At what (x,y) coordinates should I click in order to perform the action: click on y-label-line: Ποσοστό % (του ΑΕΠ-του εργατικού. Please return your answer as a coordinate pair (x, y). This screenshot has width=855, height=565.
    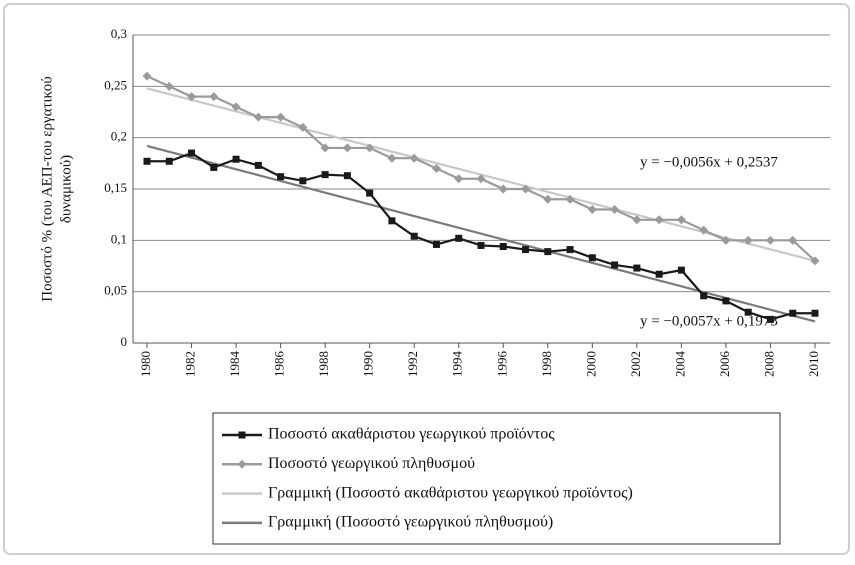
    Looking at the image, I should click on (47, 188).